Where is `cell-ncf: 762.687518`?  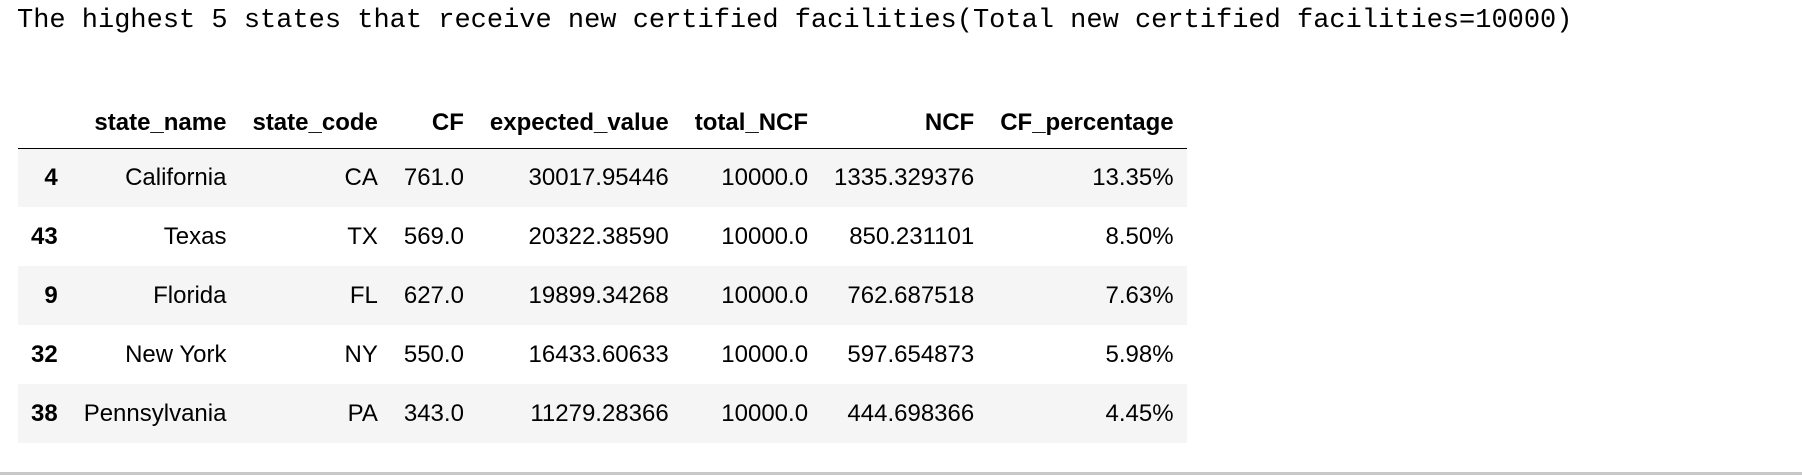
cell-ncf: 762.687518 is located at coordinates (911, 295).